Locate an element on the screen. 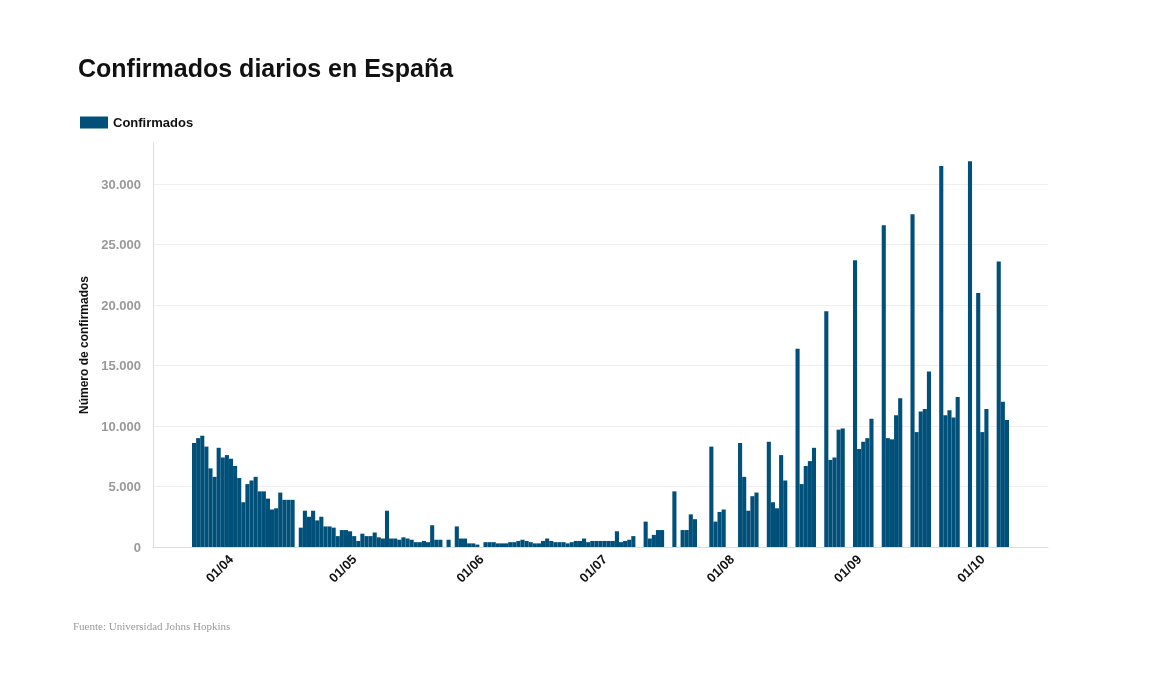  legend-label: Confirmados is located at coordinates (153, 122).